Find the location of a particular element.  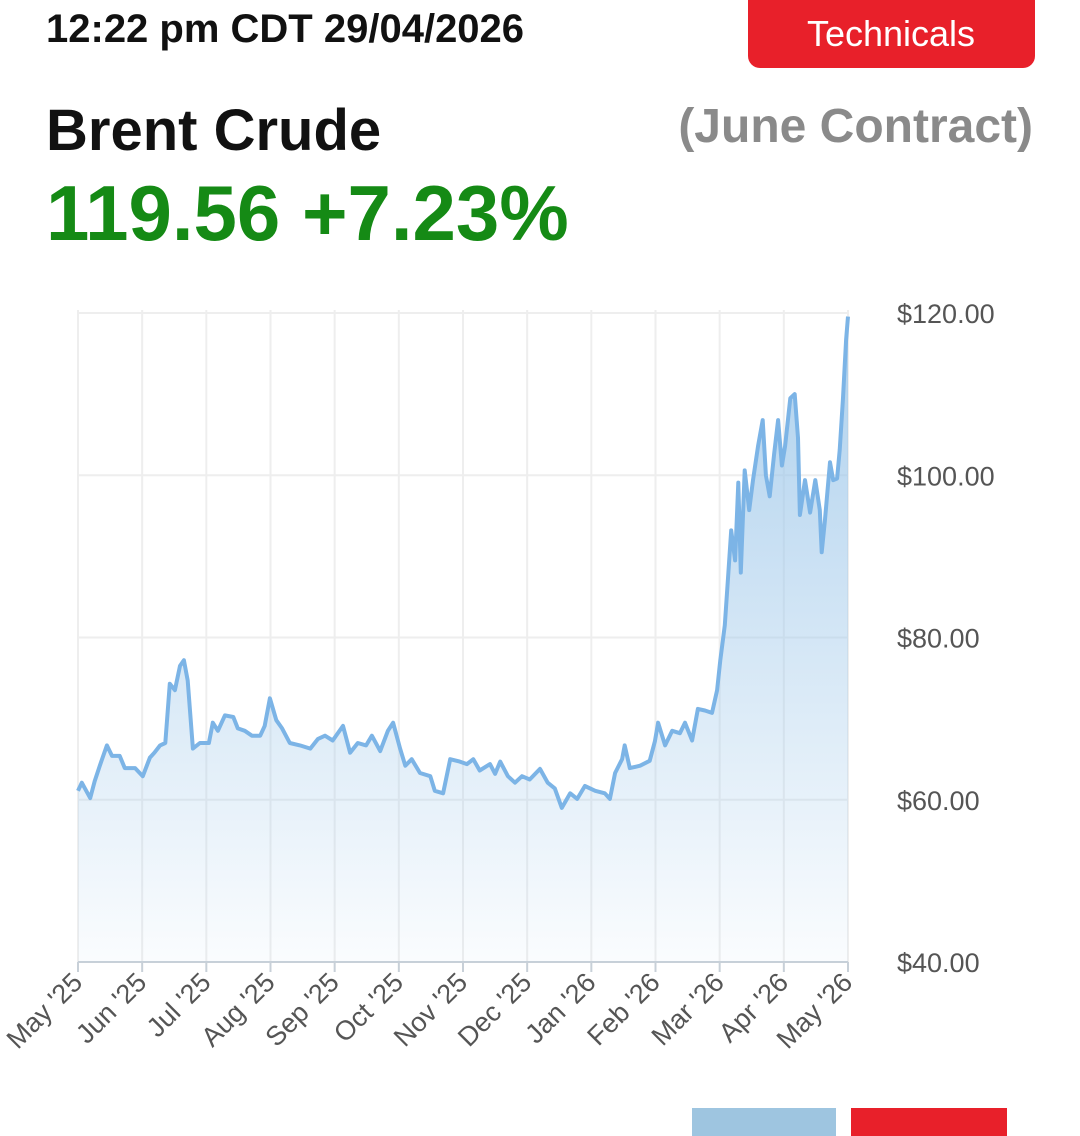

y-tick-label: $100.00 is located at coordinates (946, 476).